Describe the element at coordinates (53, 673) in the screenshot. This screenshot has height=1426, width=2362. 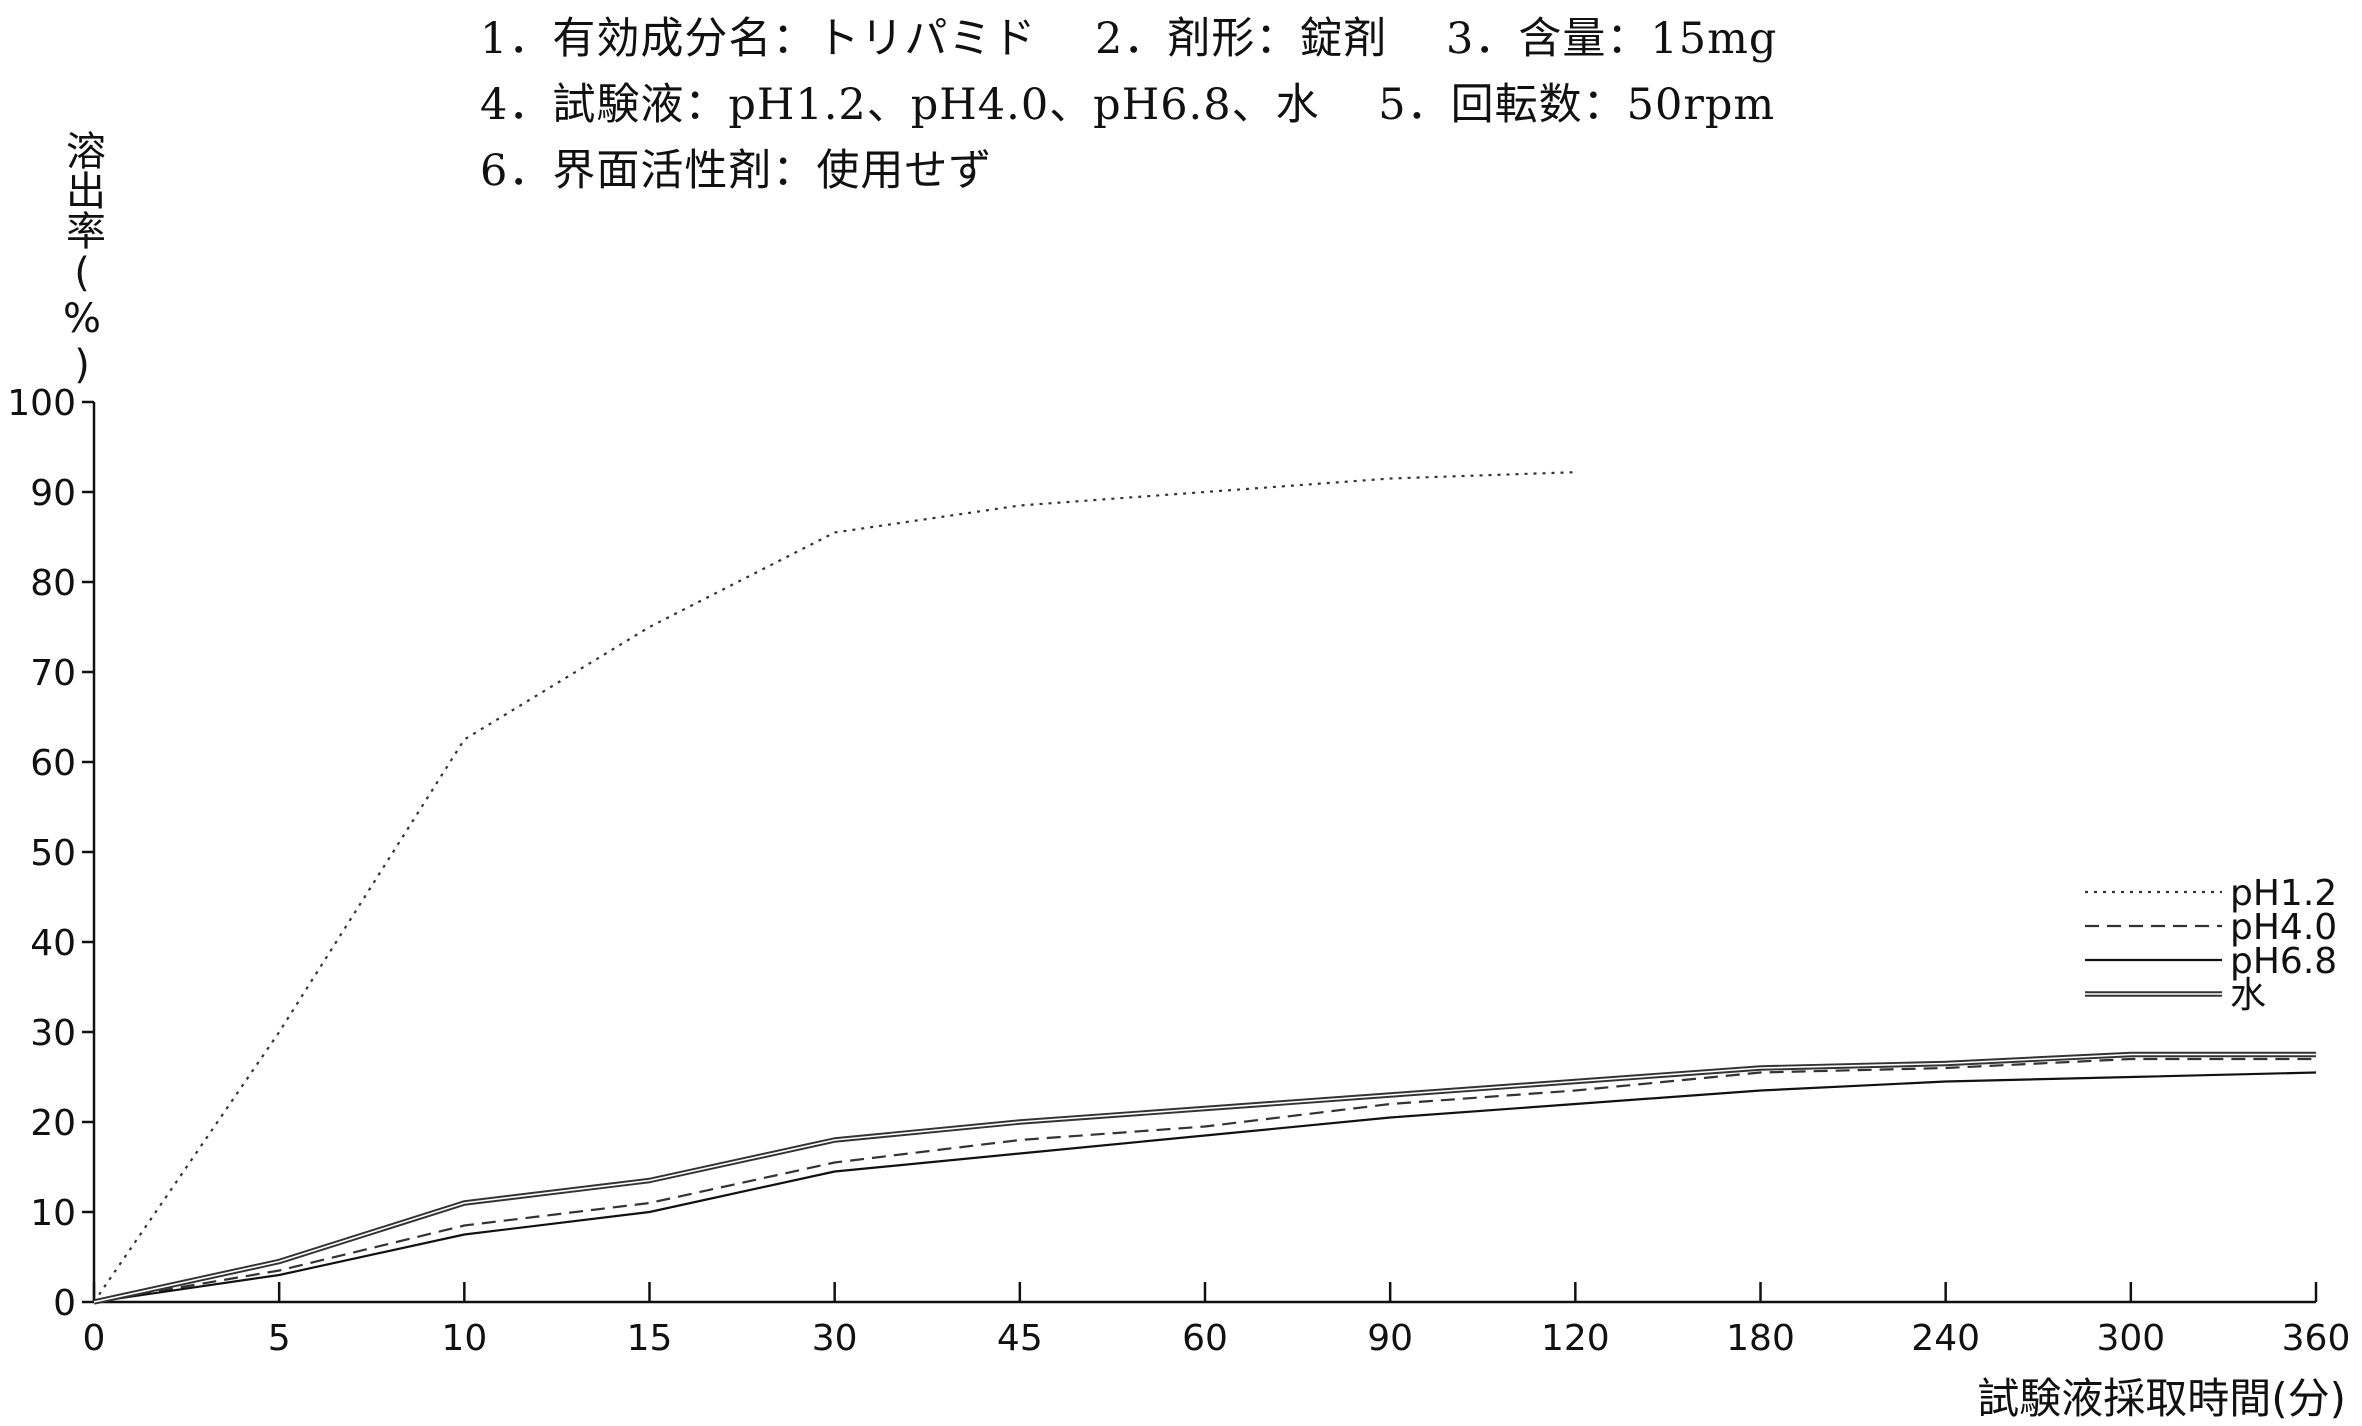
I see `y-tick-label: 70` at that location.